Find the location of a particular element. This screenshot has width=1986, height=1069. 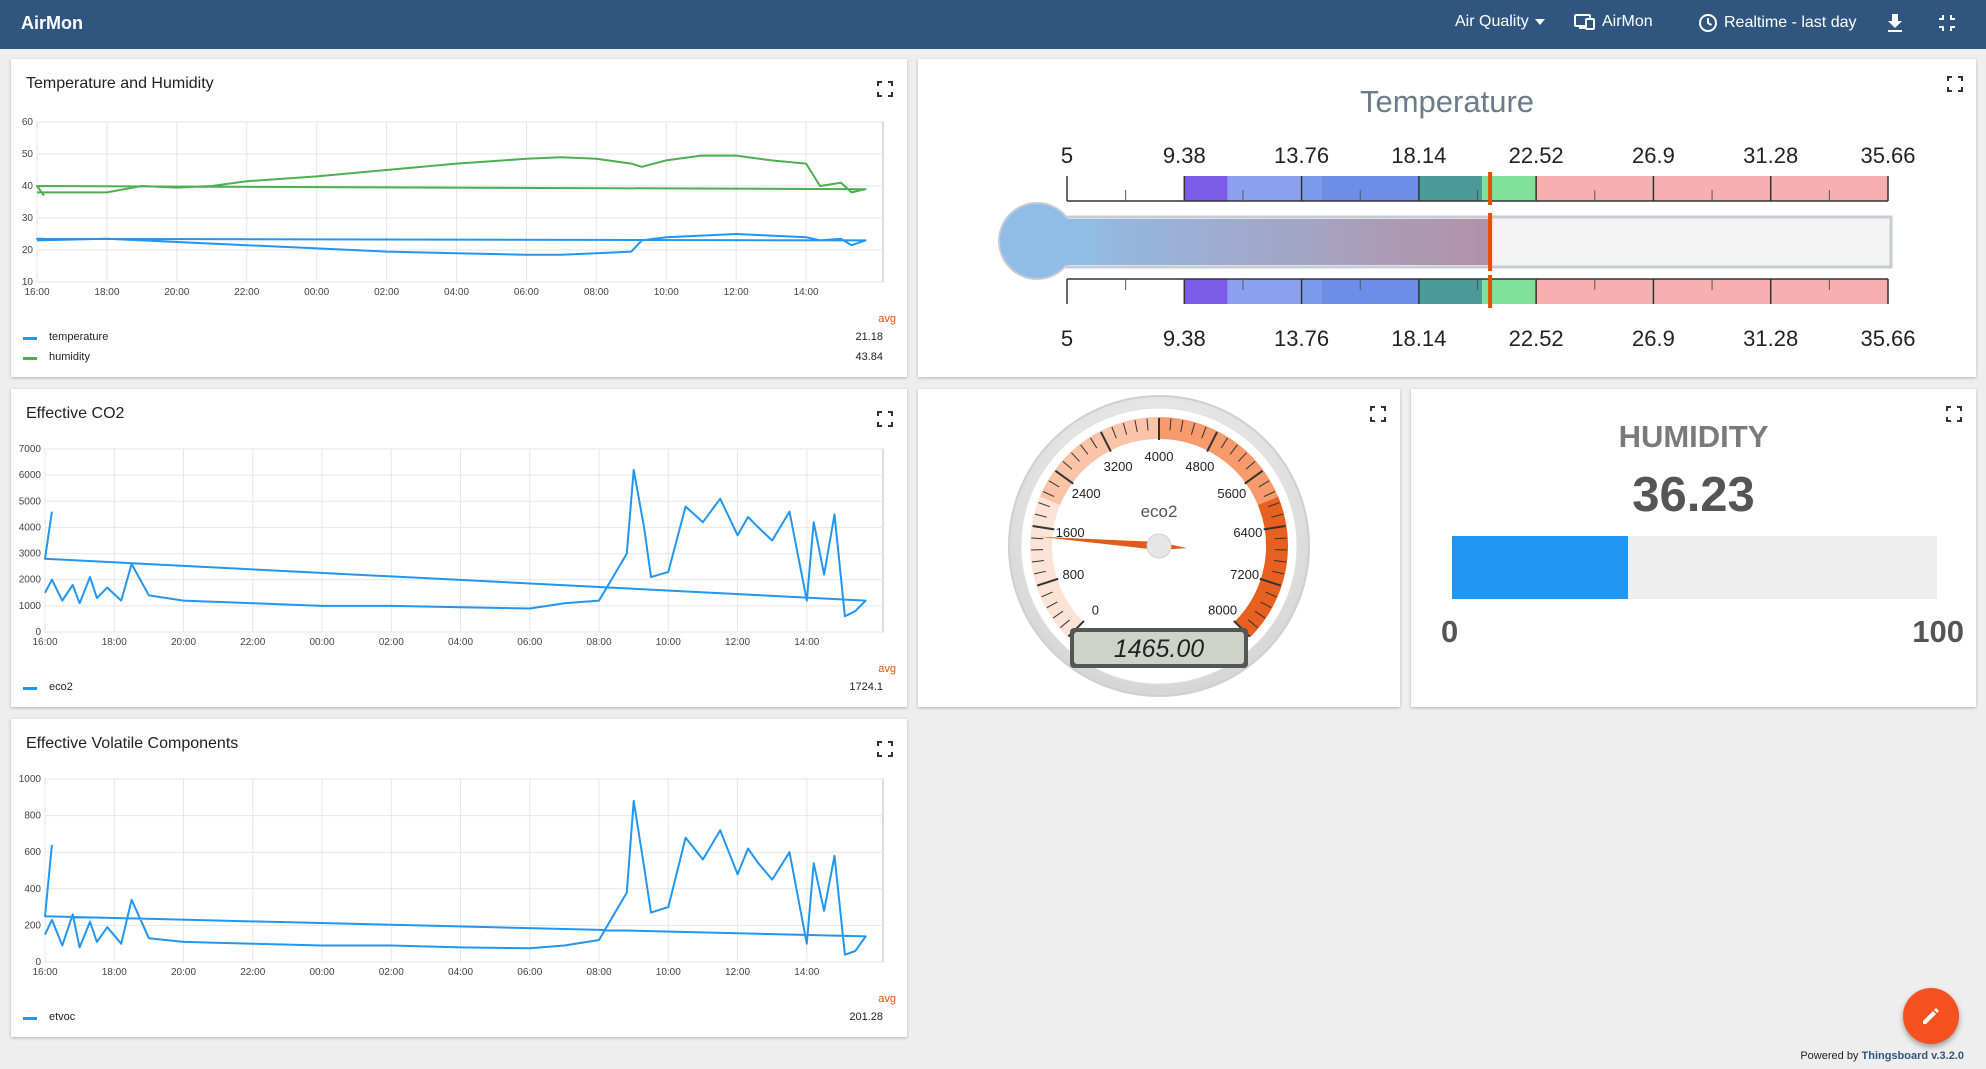

gauge-title: Temperature is located at coordinates (1447, 101).